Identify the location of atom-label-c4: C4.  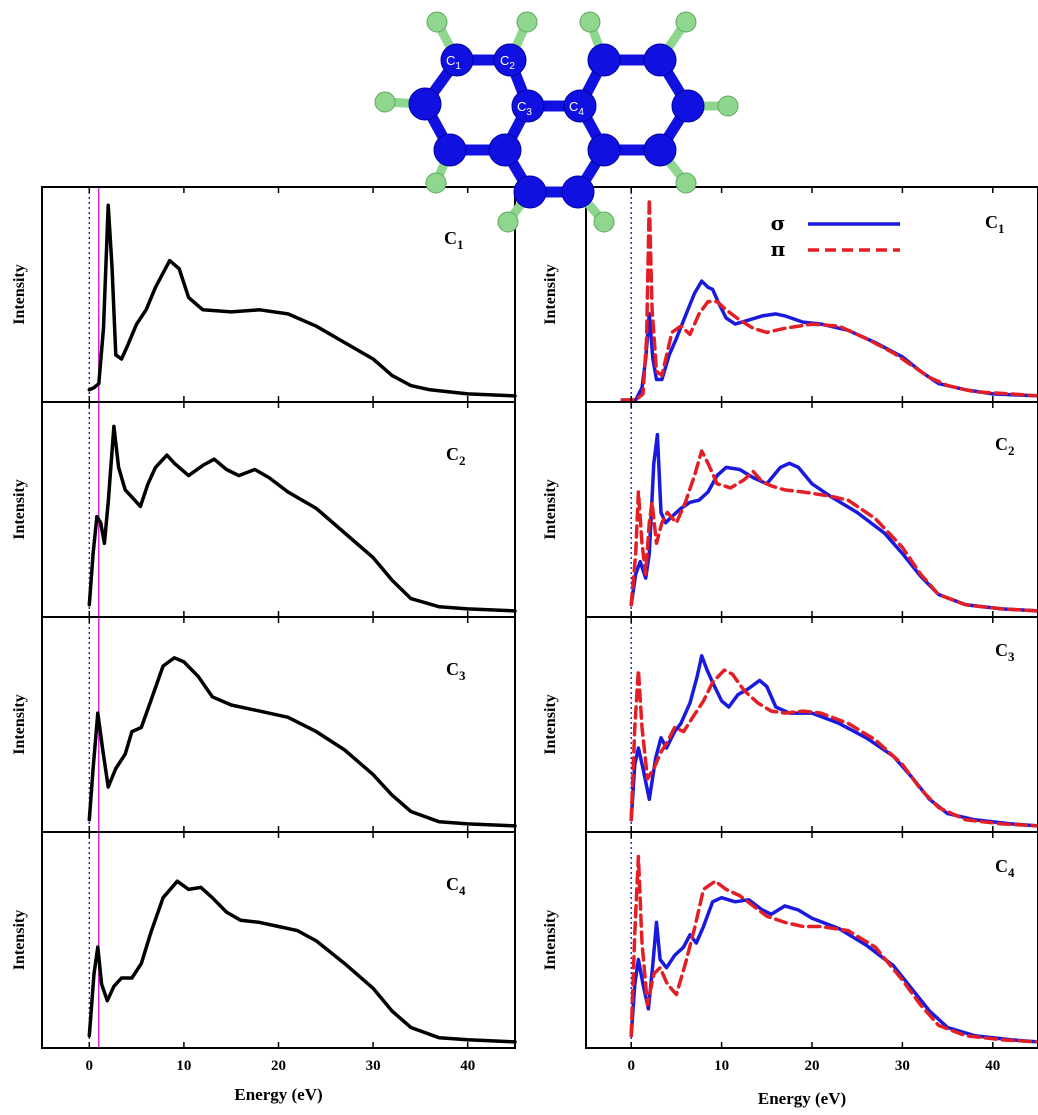
(576, 108).